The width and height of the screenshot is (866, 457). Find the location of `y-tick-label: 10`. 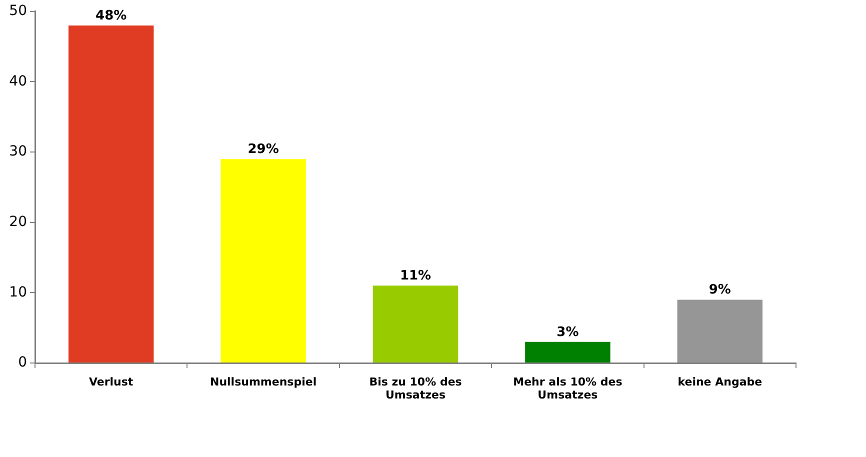

y-tick-label: 10 is located at coordinates (18, 292).